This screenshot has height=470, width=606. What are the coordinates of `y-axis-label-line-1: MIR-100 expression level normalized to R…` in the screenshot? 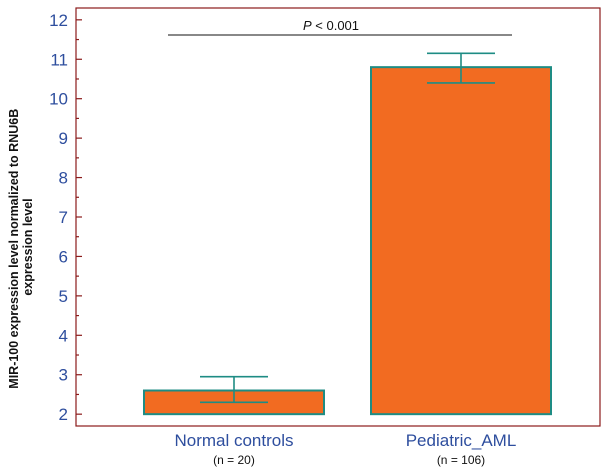 It's located at (14, 249).